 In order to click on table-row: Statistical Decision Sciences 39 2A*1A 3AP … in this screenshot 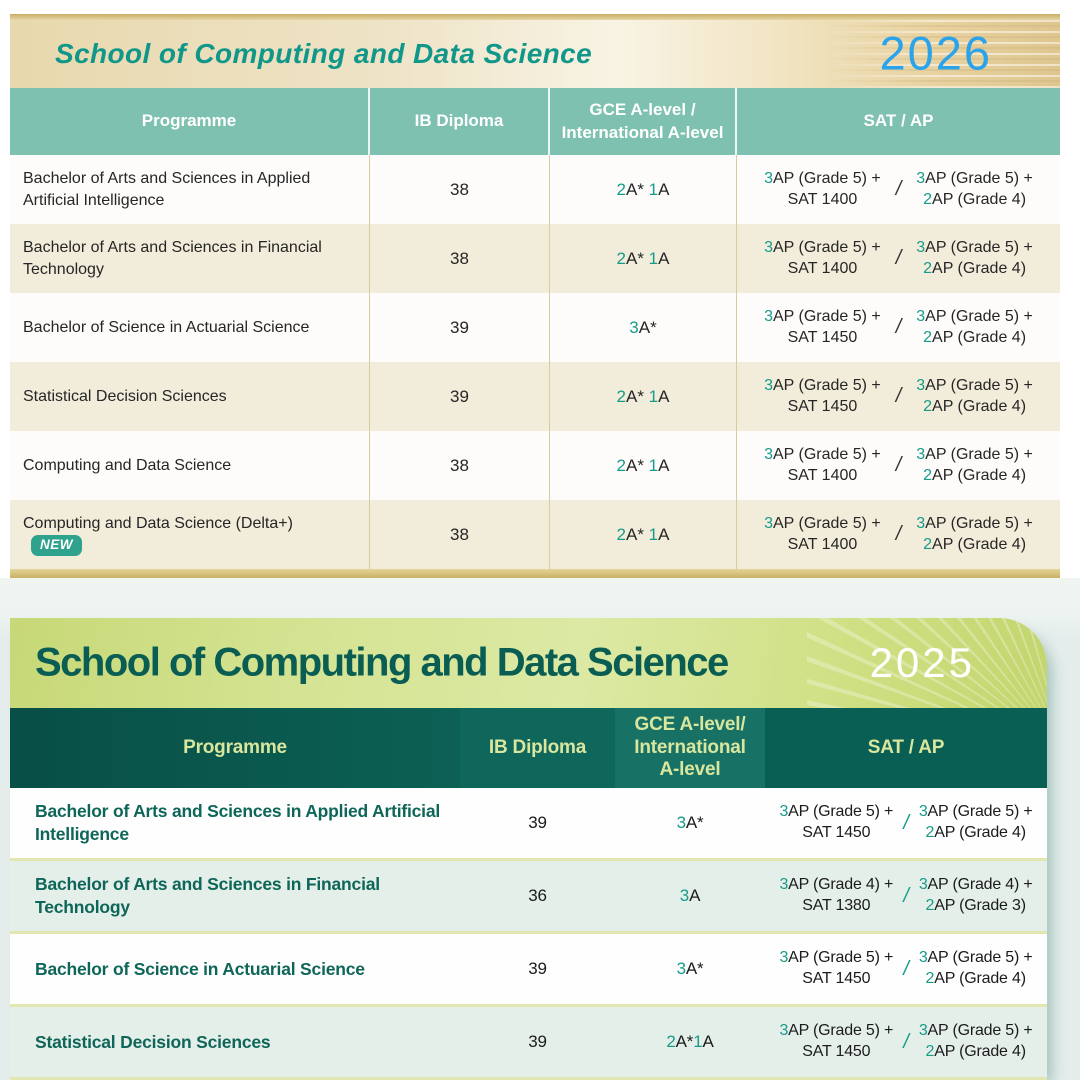, I will do `click(528, 1043)`.